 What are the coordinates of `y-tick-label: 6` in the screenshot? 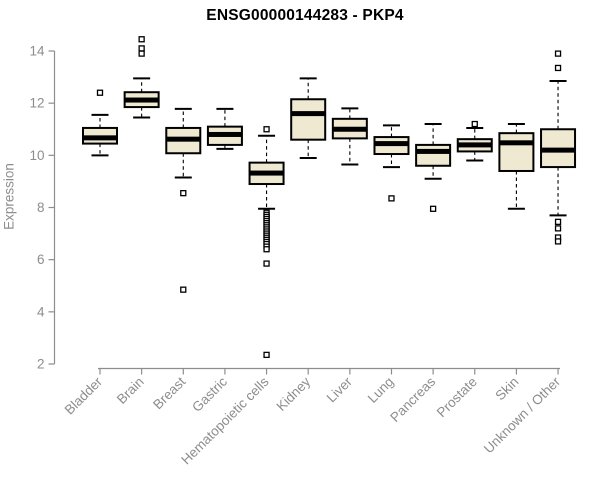 It's located at (41, 259).